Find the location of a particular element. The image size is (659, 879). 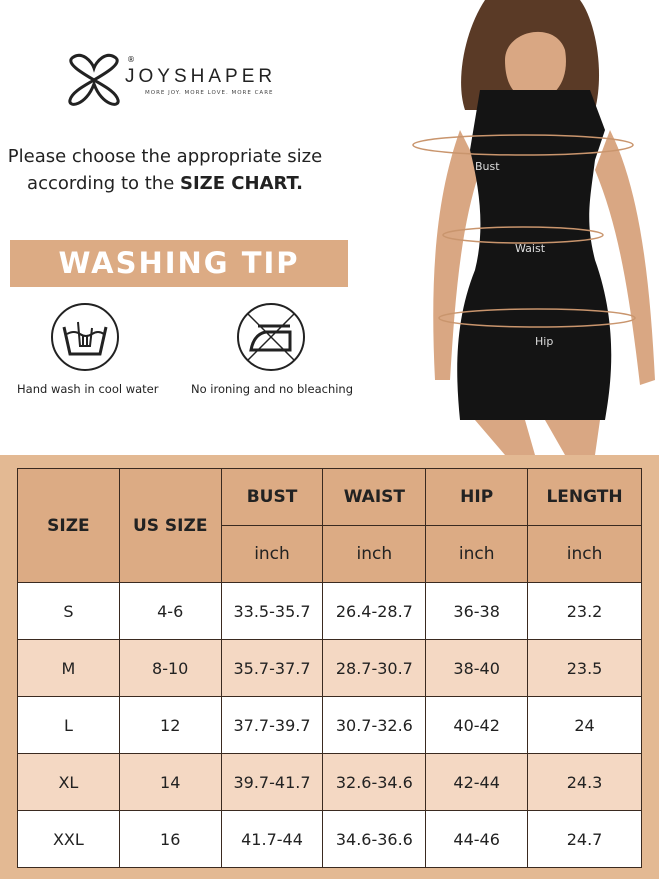

cell-bust: 35.7-37.7 is located at coordinates (272, 668).